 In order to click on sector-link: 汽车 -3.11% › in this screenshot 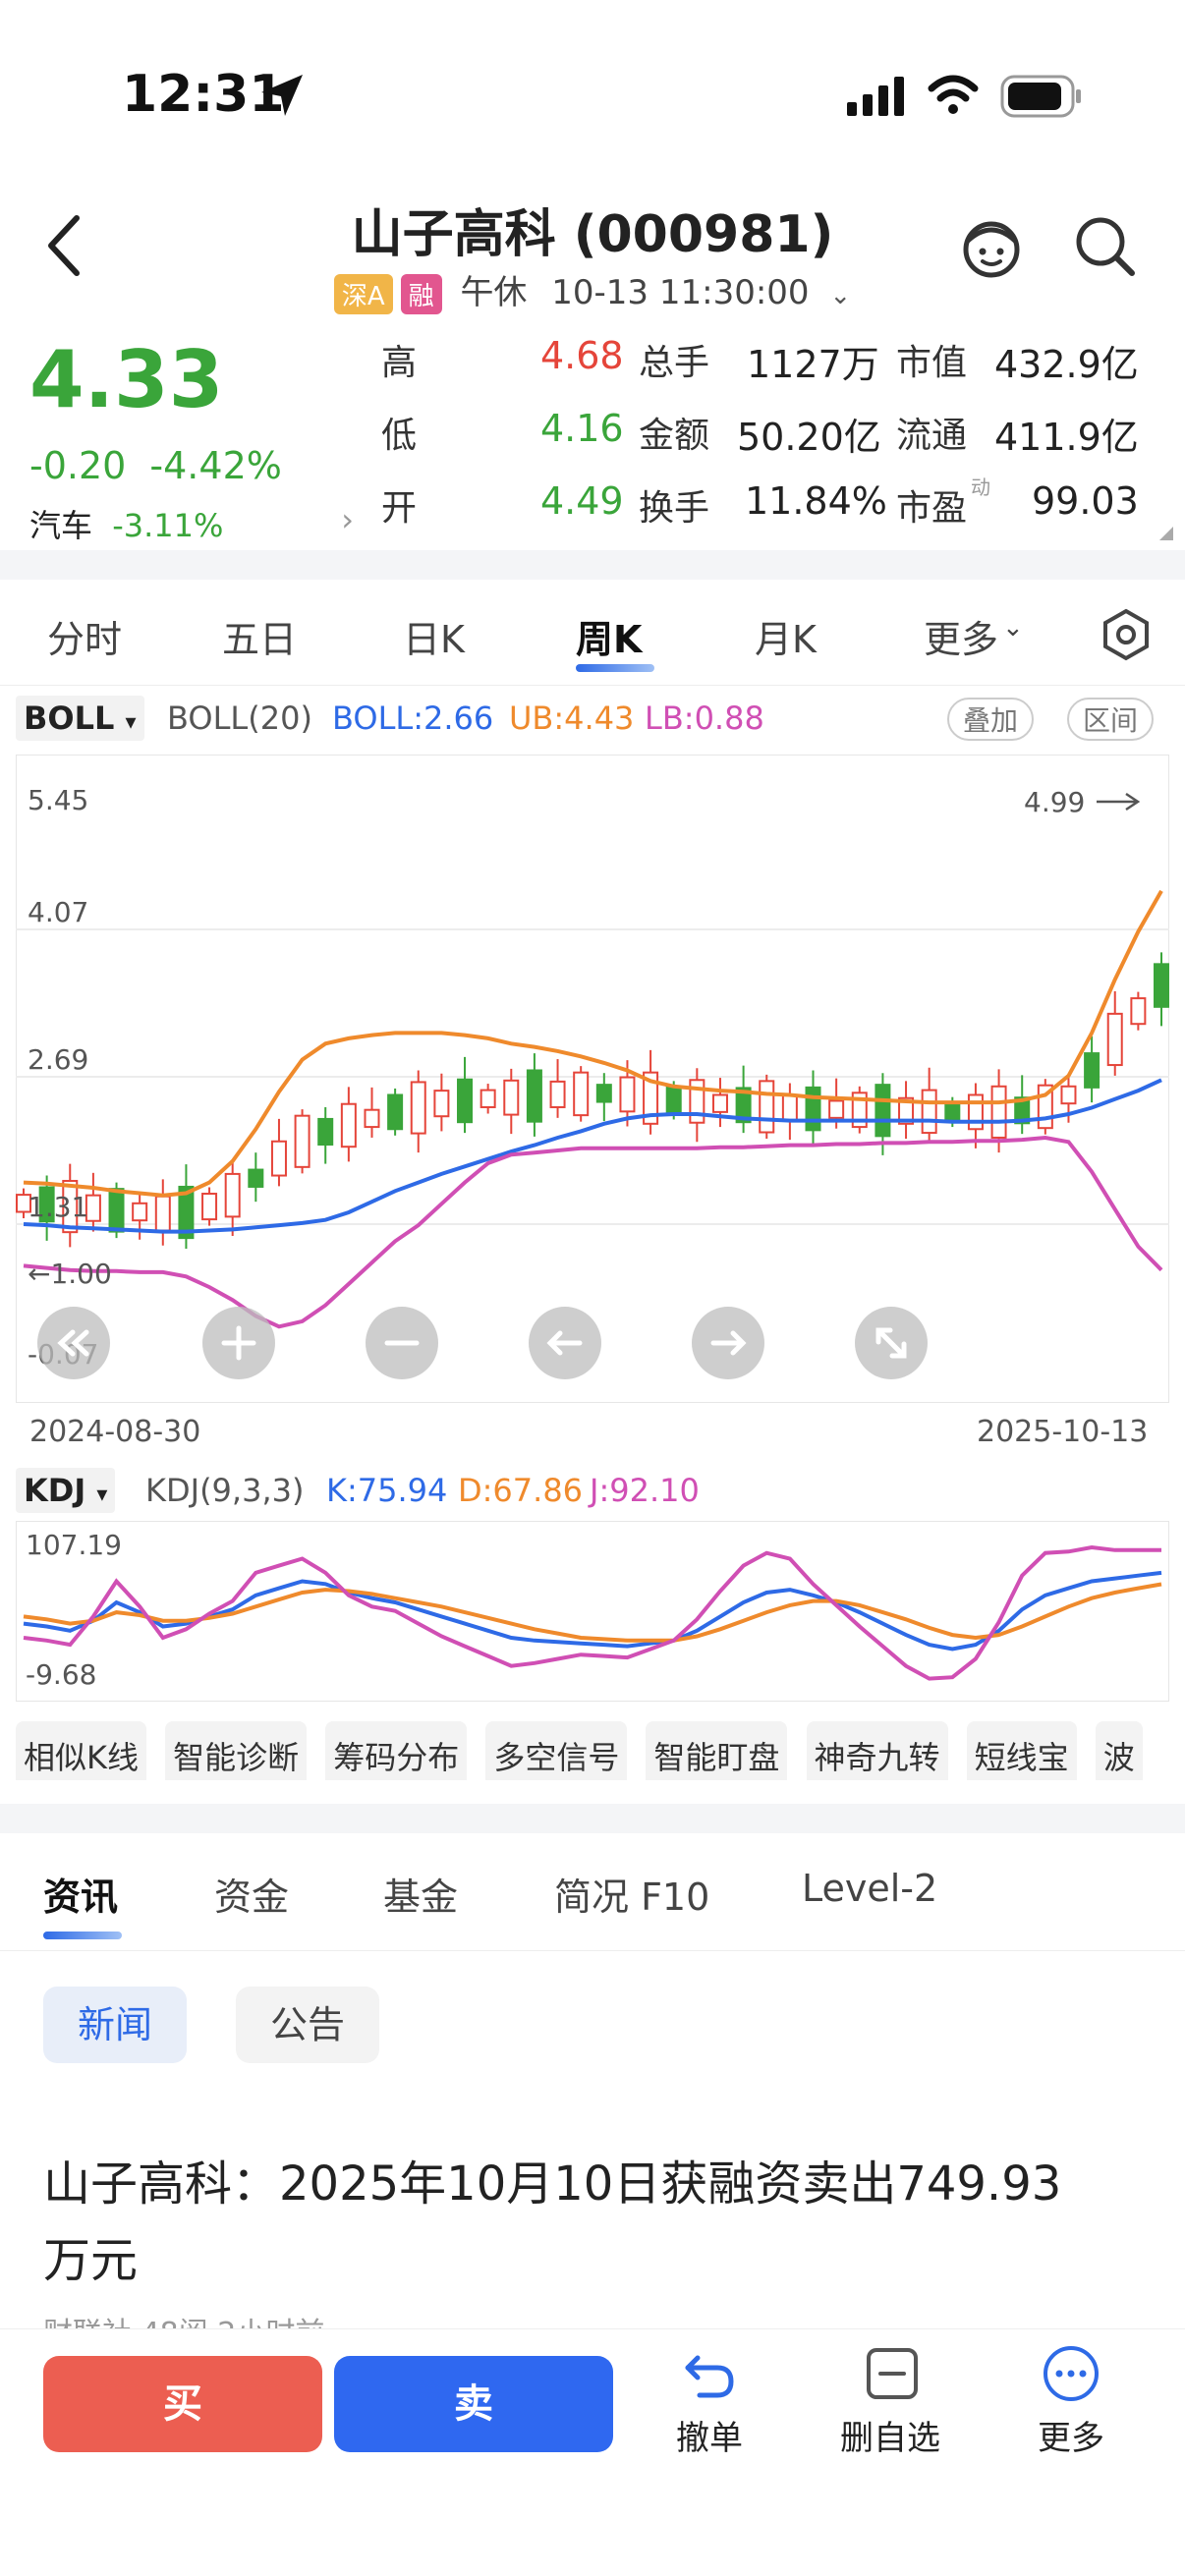, I will do `click(192, 523)`.